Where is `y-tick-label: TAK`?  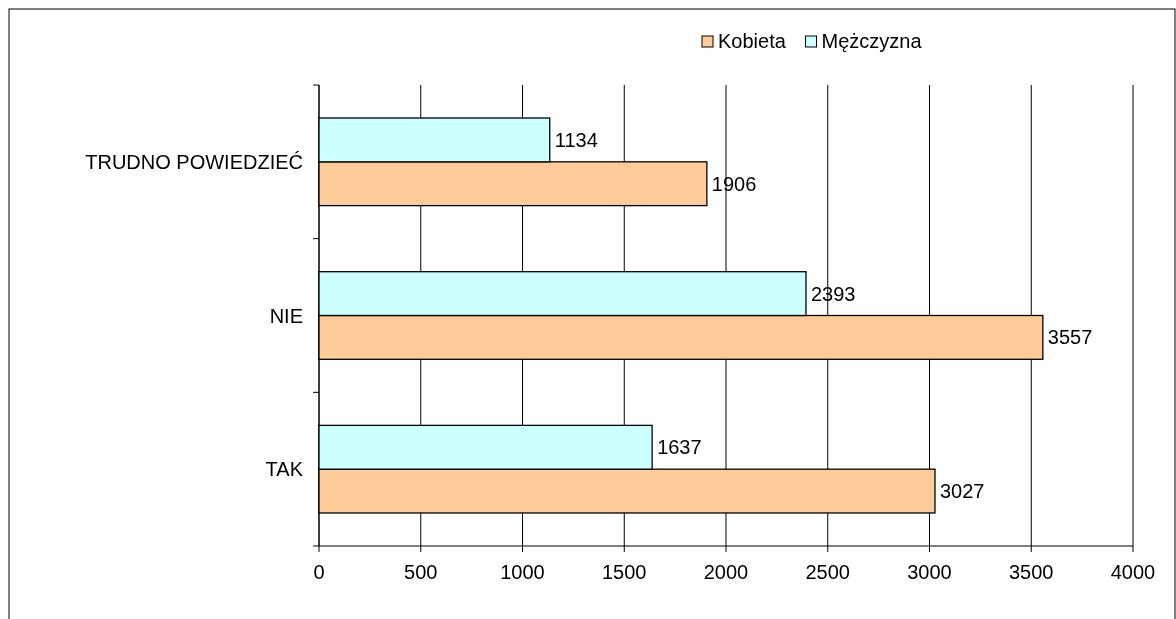
y-tick-label: TAK is located at coordinates (284, 469).